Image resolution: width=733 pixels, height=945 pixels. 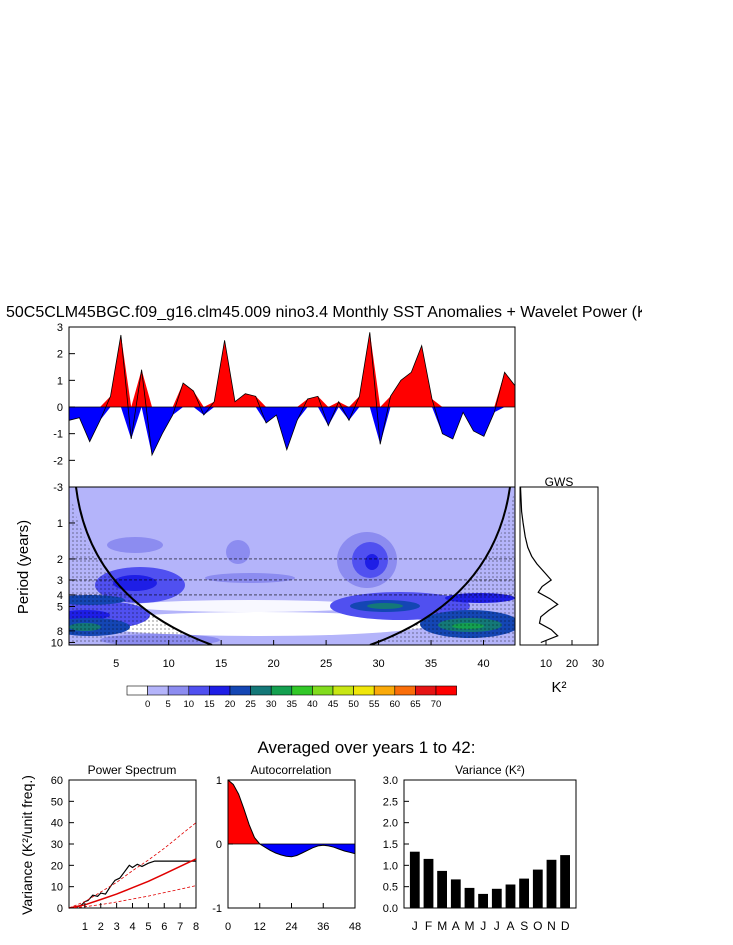 What do you see at coordinates (196, 927) in the screenshot?
I see `power-spectrum-x-tick-label: 8` at bounding box center [196, 927].